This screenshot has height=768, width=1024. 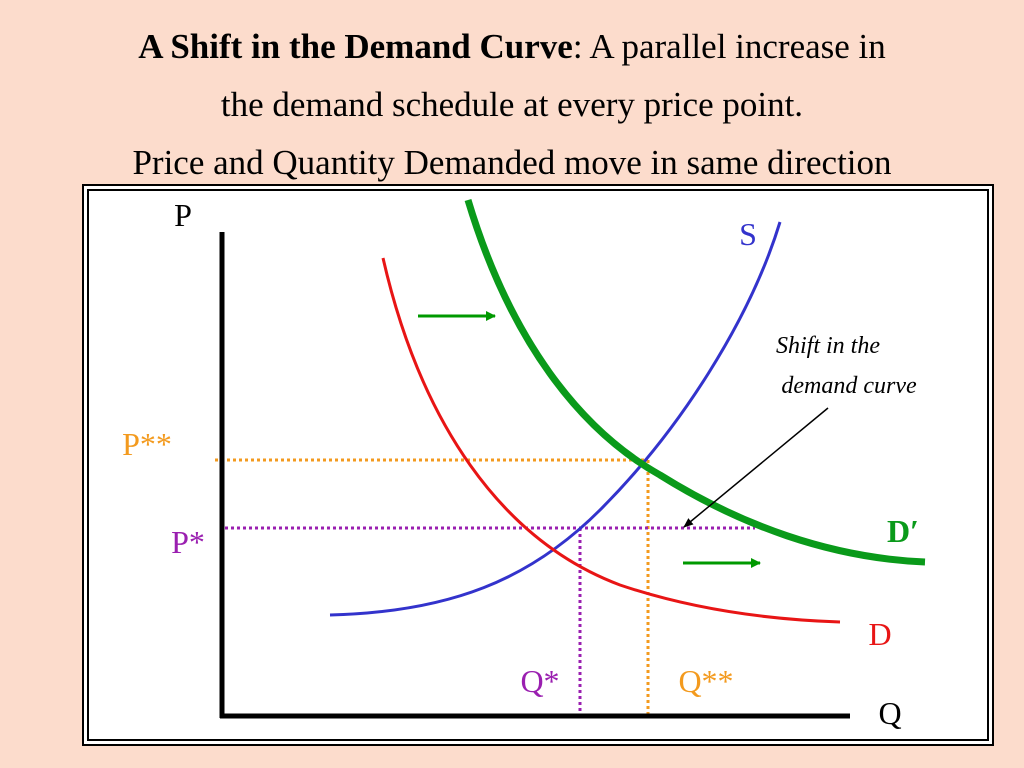 I want to click on price-axis-label: P, so click(x=183, y=215).